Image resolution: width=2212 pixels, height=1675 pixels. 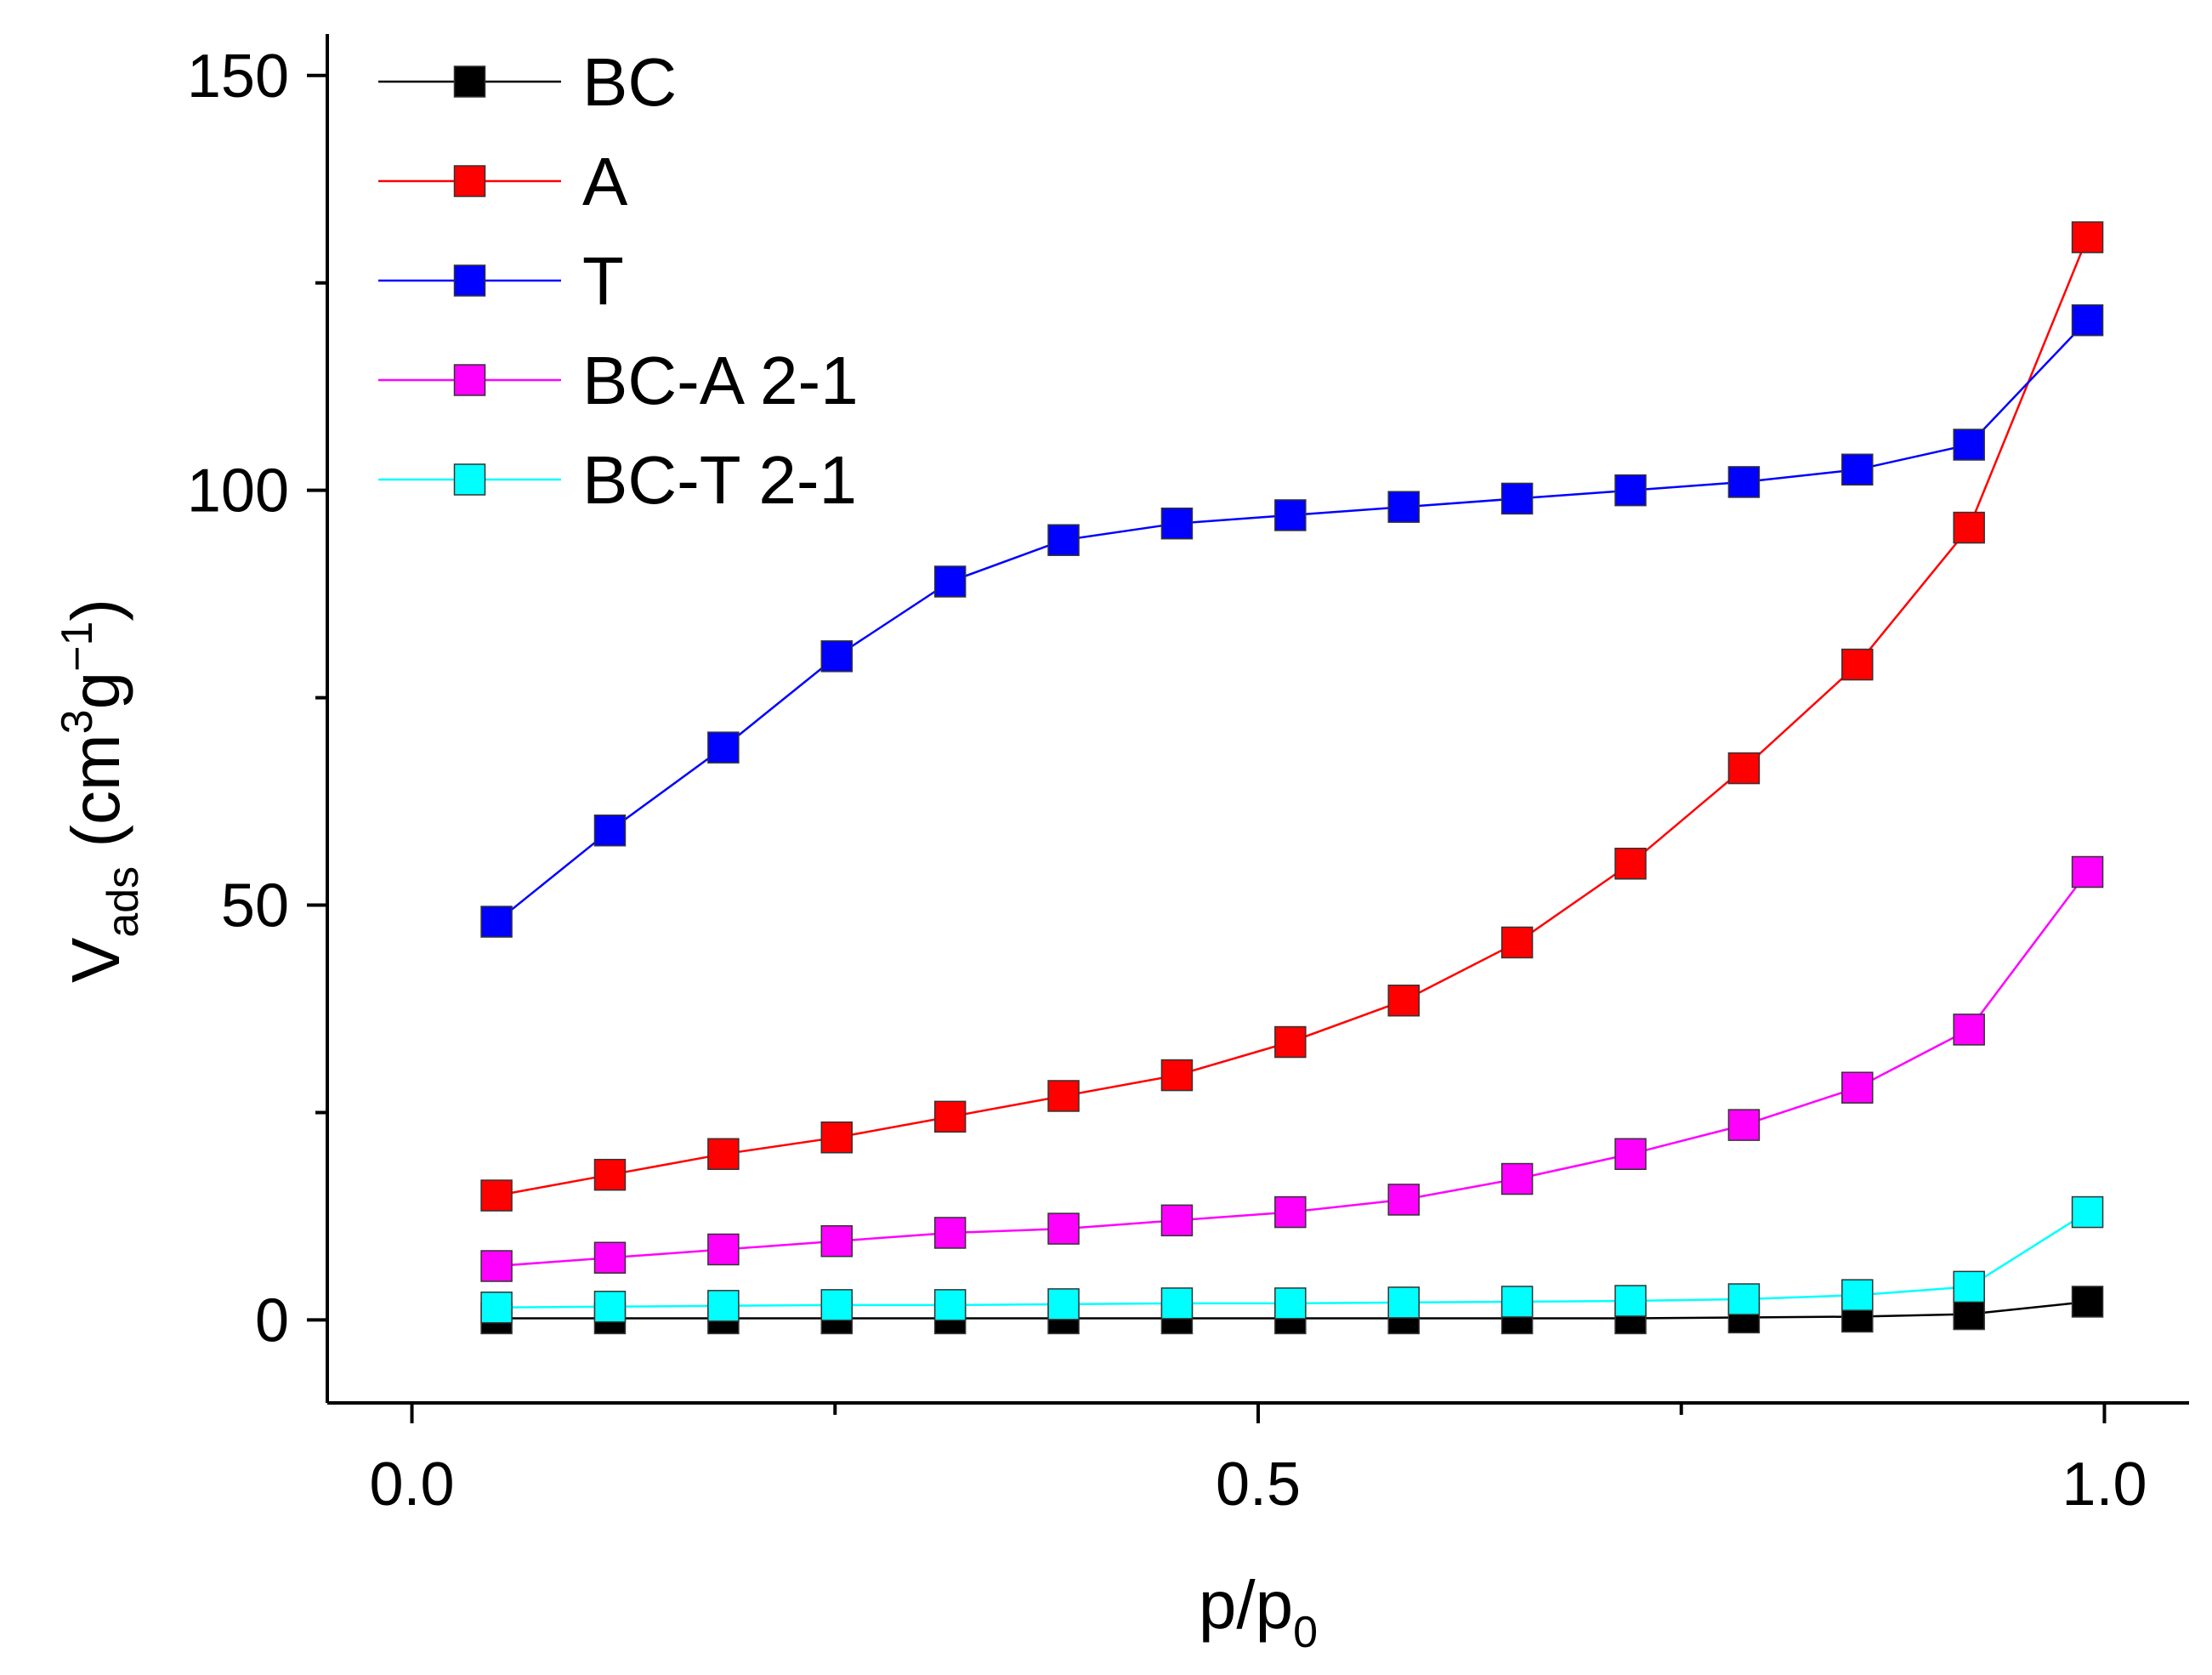 I want to click on legend-label: T, so click(x=603, y=281).